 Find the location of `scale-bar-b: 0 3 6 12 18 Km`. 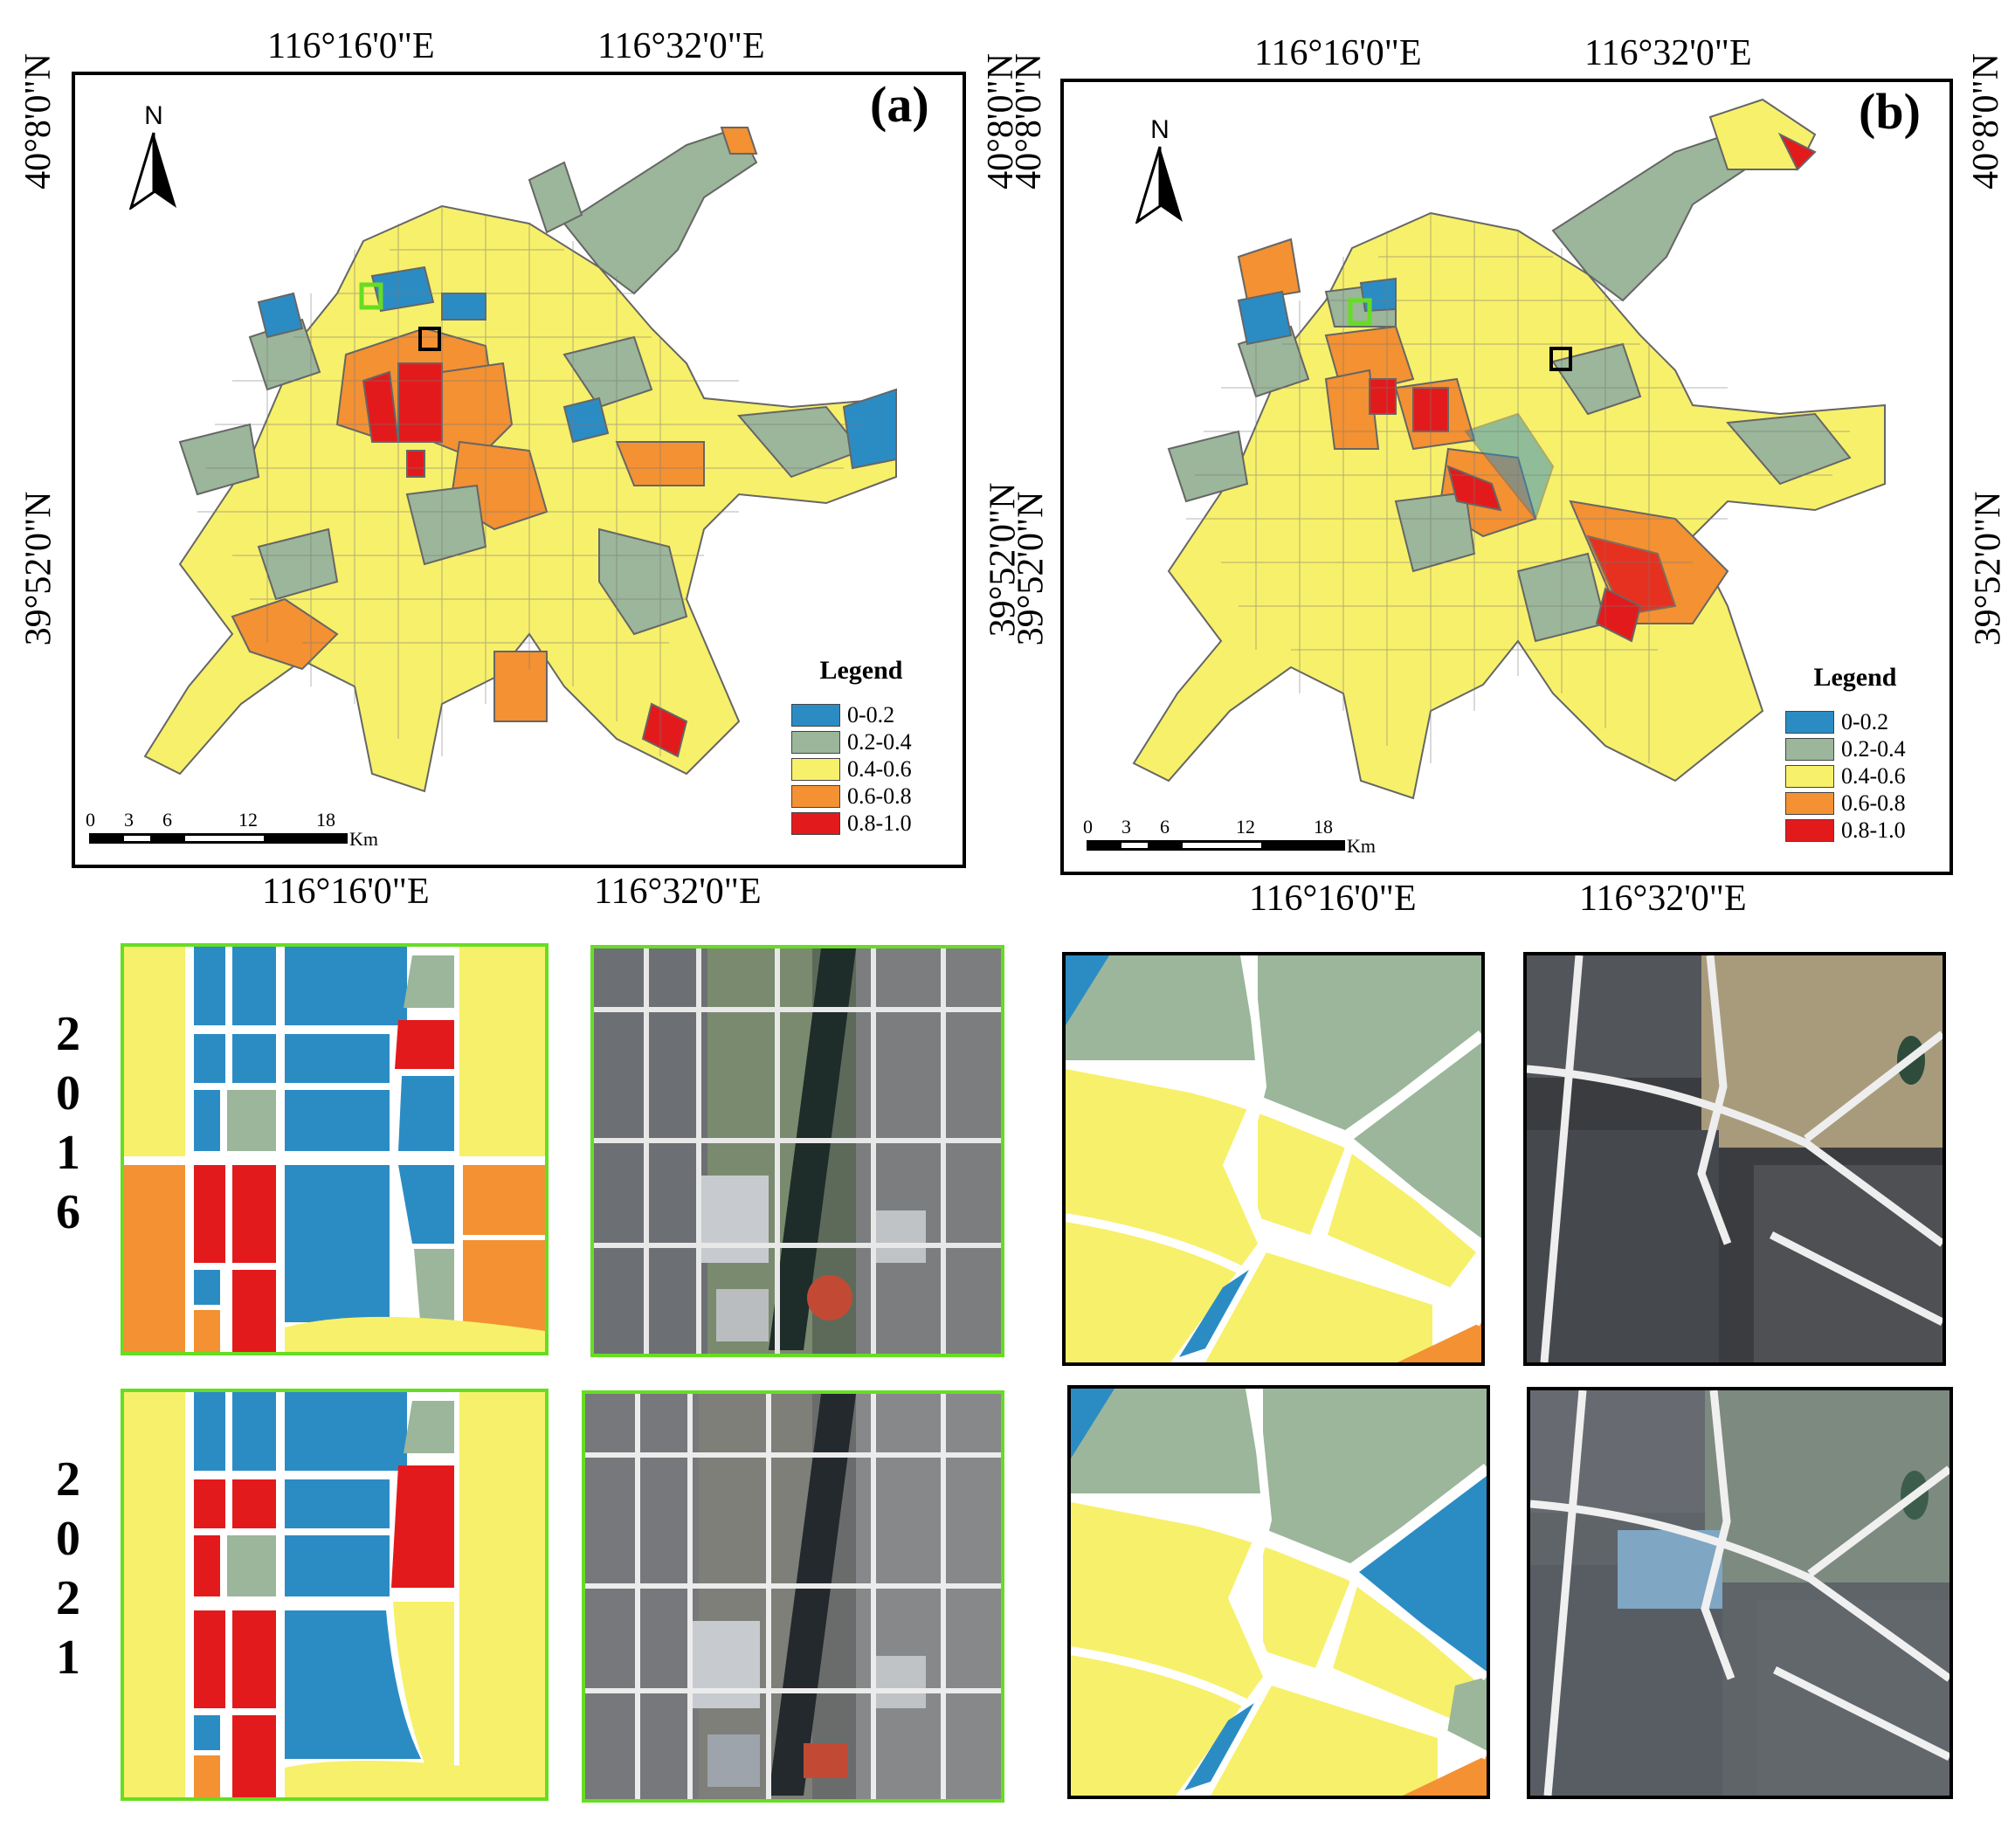

scale-bar-b: 0 3 6 12 18 Km is located at coordinates (1229, 838).